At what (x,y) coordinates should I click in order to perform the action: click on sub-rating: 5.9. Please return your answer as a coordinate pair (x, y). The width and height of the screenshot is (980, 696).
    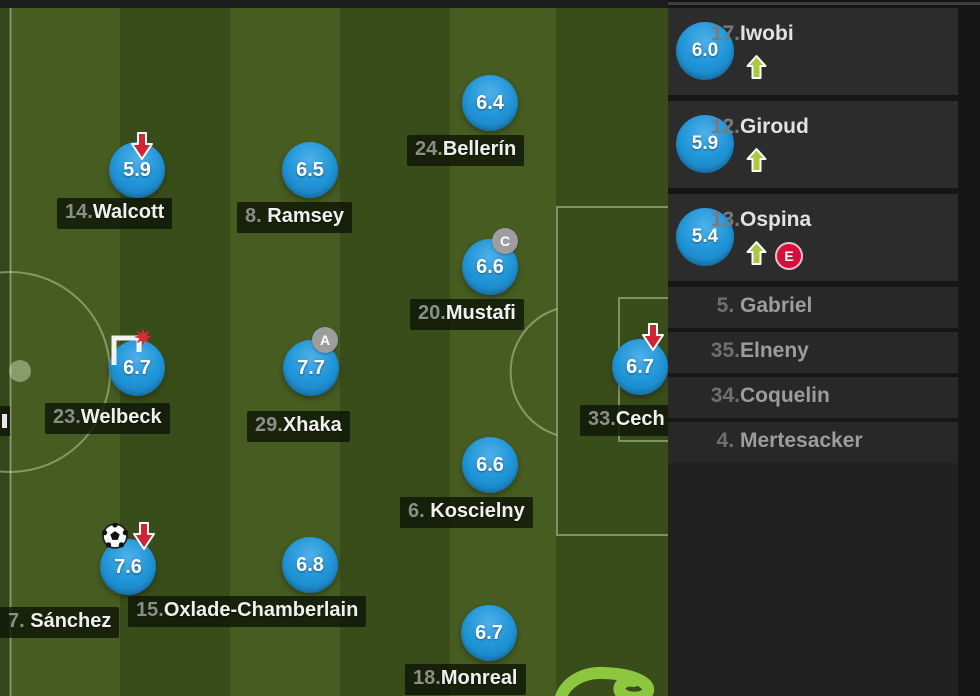
    Looking at the image, I should click on (705, 143).